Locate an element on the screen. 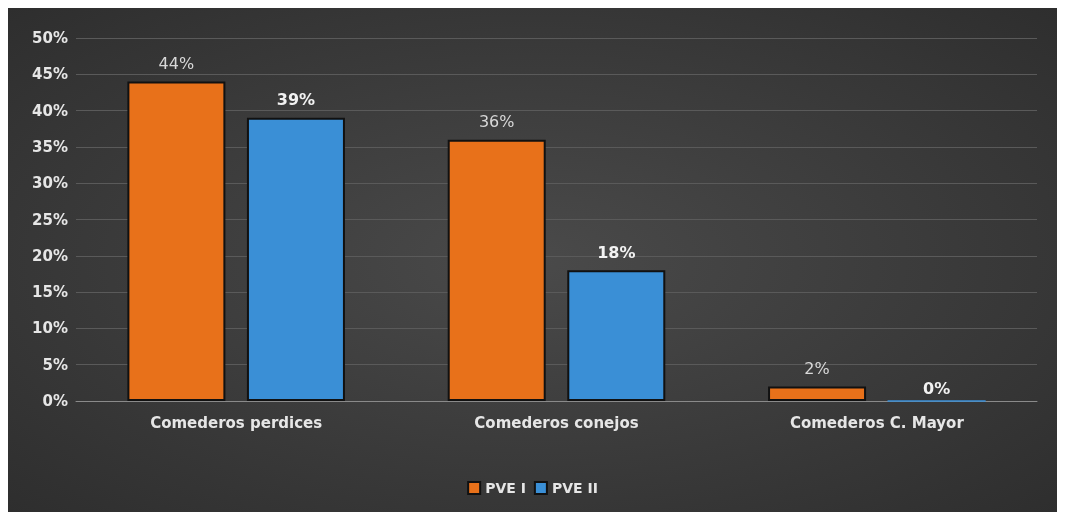 The width and height of the screenshot is (1065, 520). data-label: 36% is located at coordinates (496, 122).